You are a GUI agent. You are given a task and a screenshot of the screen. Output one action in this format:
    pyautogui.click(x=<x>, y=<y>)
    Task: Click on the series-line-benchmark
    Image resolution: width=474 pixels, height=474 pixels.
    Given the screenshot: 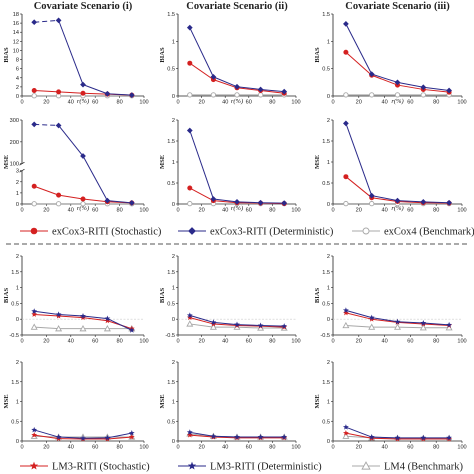 What is the action you would take?
    pyautogui.click(x=201, y=325)
    